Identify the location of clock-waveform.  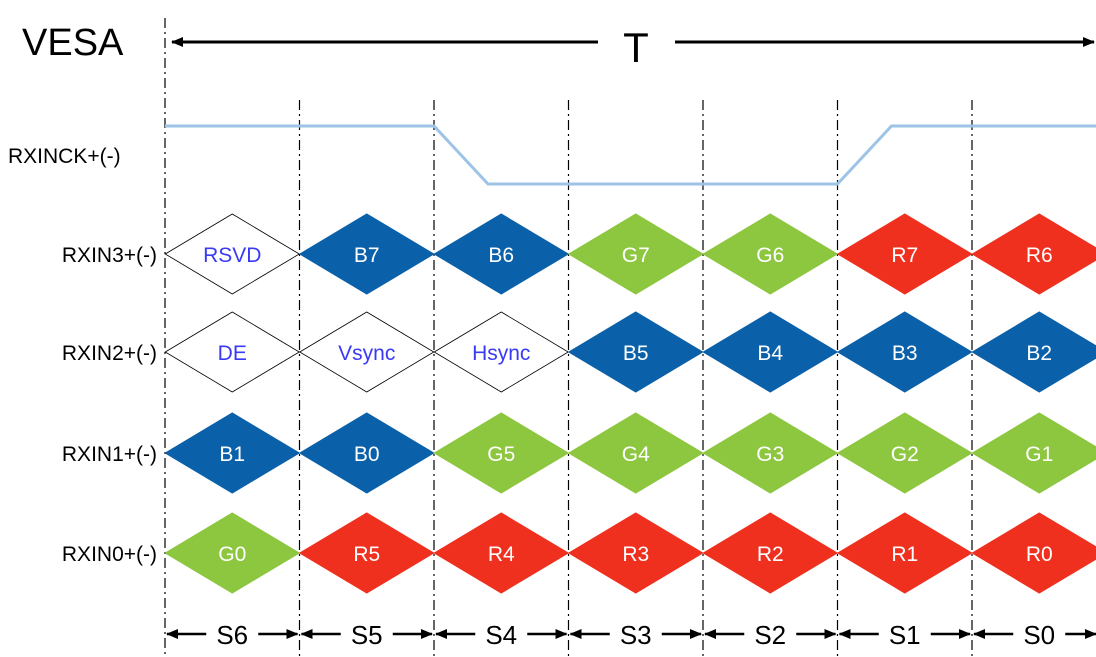
(630, 155).